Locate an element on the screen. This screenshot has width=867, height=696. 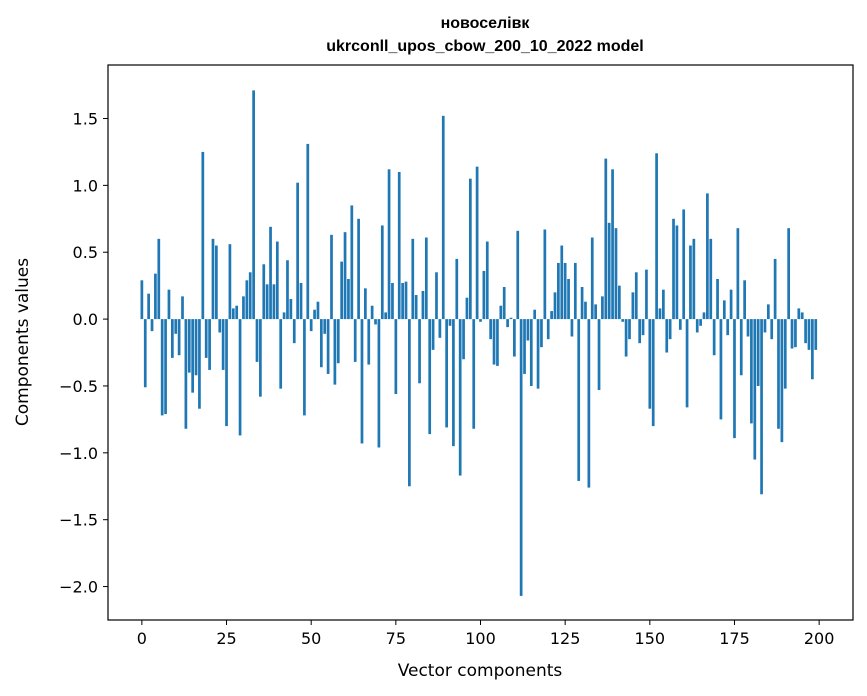
x-tick-label: 175 is located at coordinates (734, 638).